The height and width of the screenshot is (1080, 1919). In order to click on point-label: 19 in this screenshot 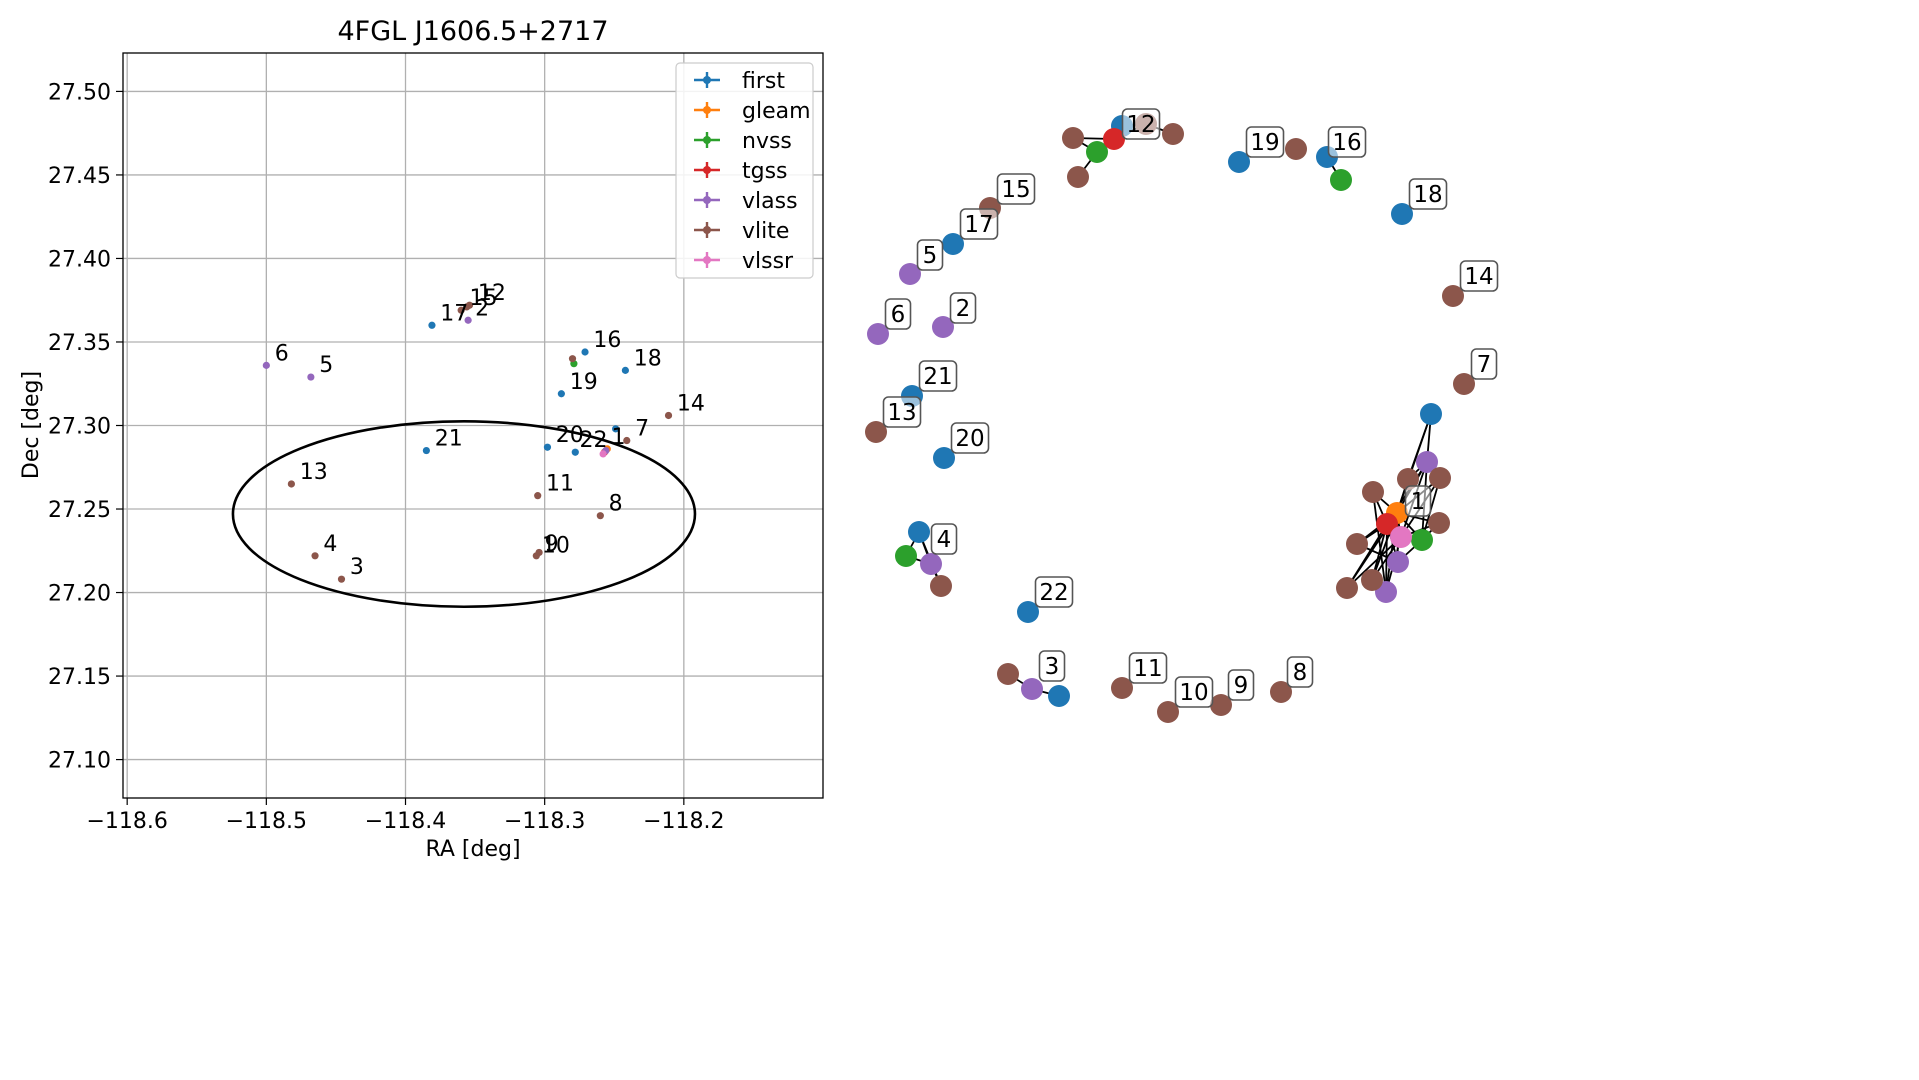, I will do `click(584, 382)`.